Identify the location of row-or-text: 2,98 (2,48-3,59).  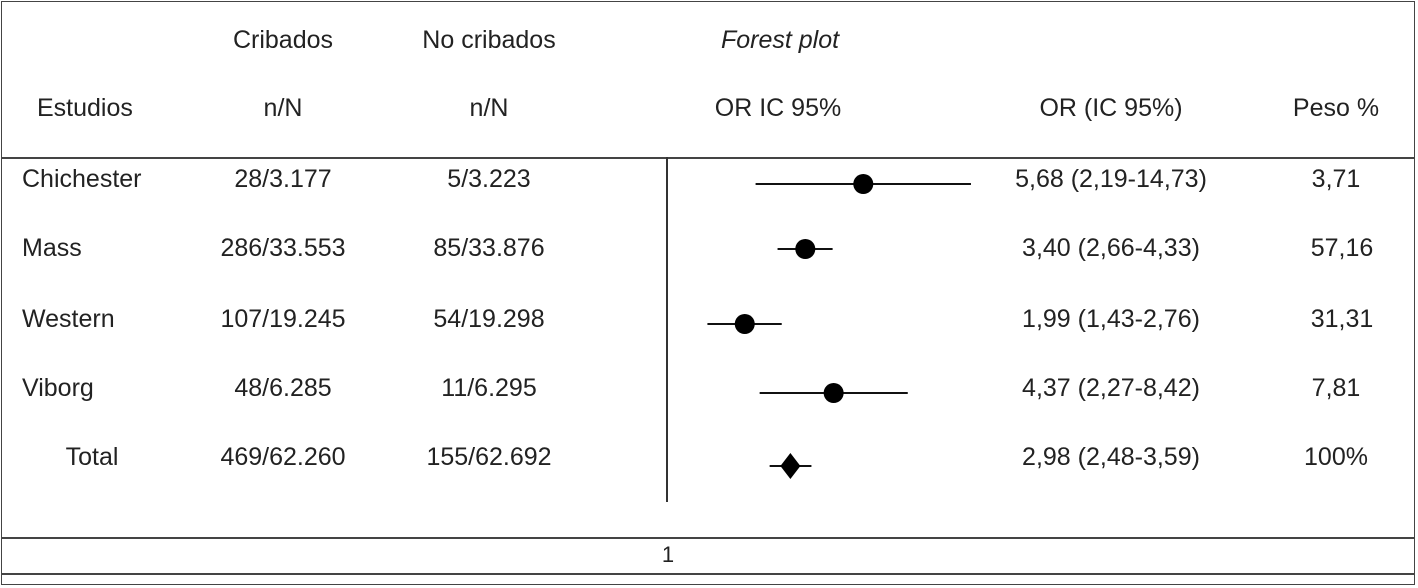
(1111, 457).